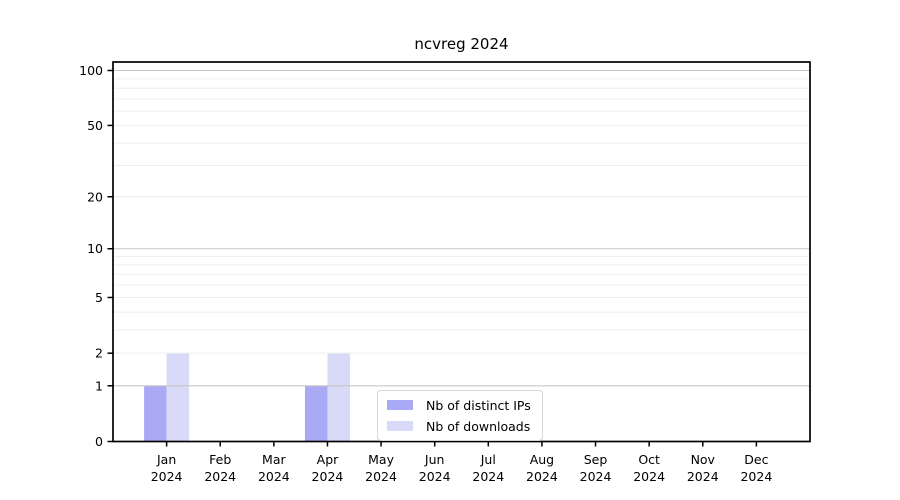 This screenshot has height=500, width=900. I want to click on x-tick-label-month: Apr, so click(328, 459).